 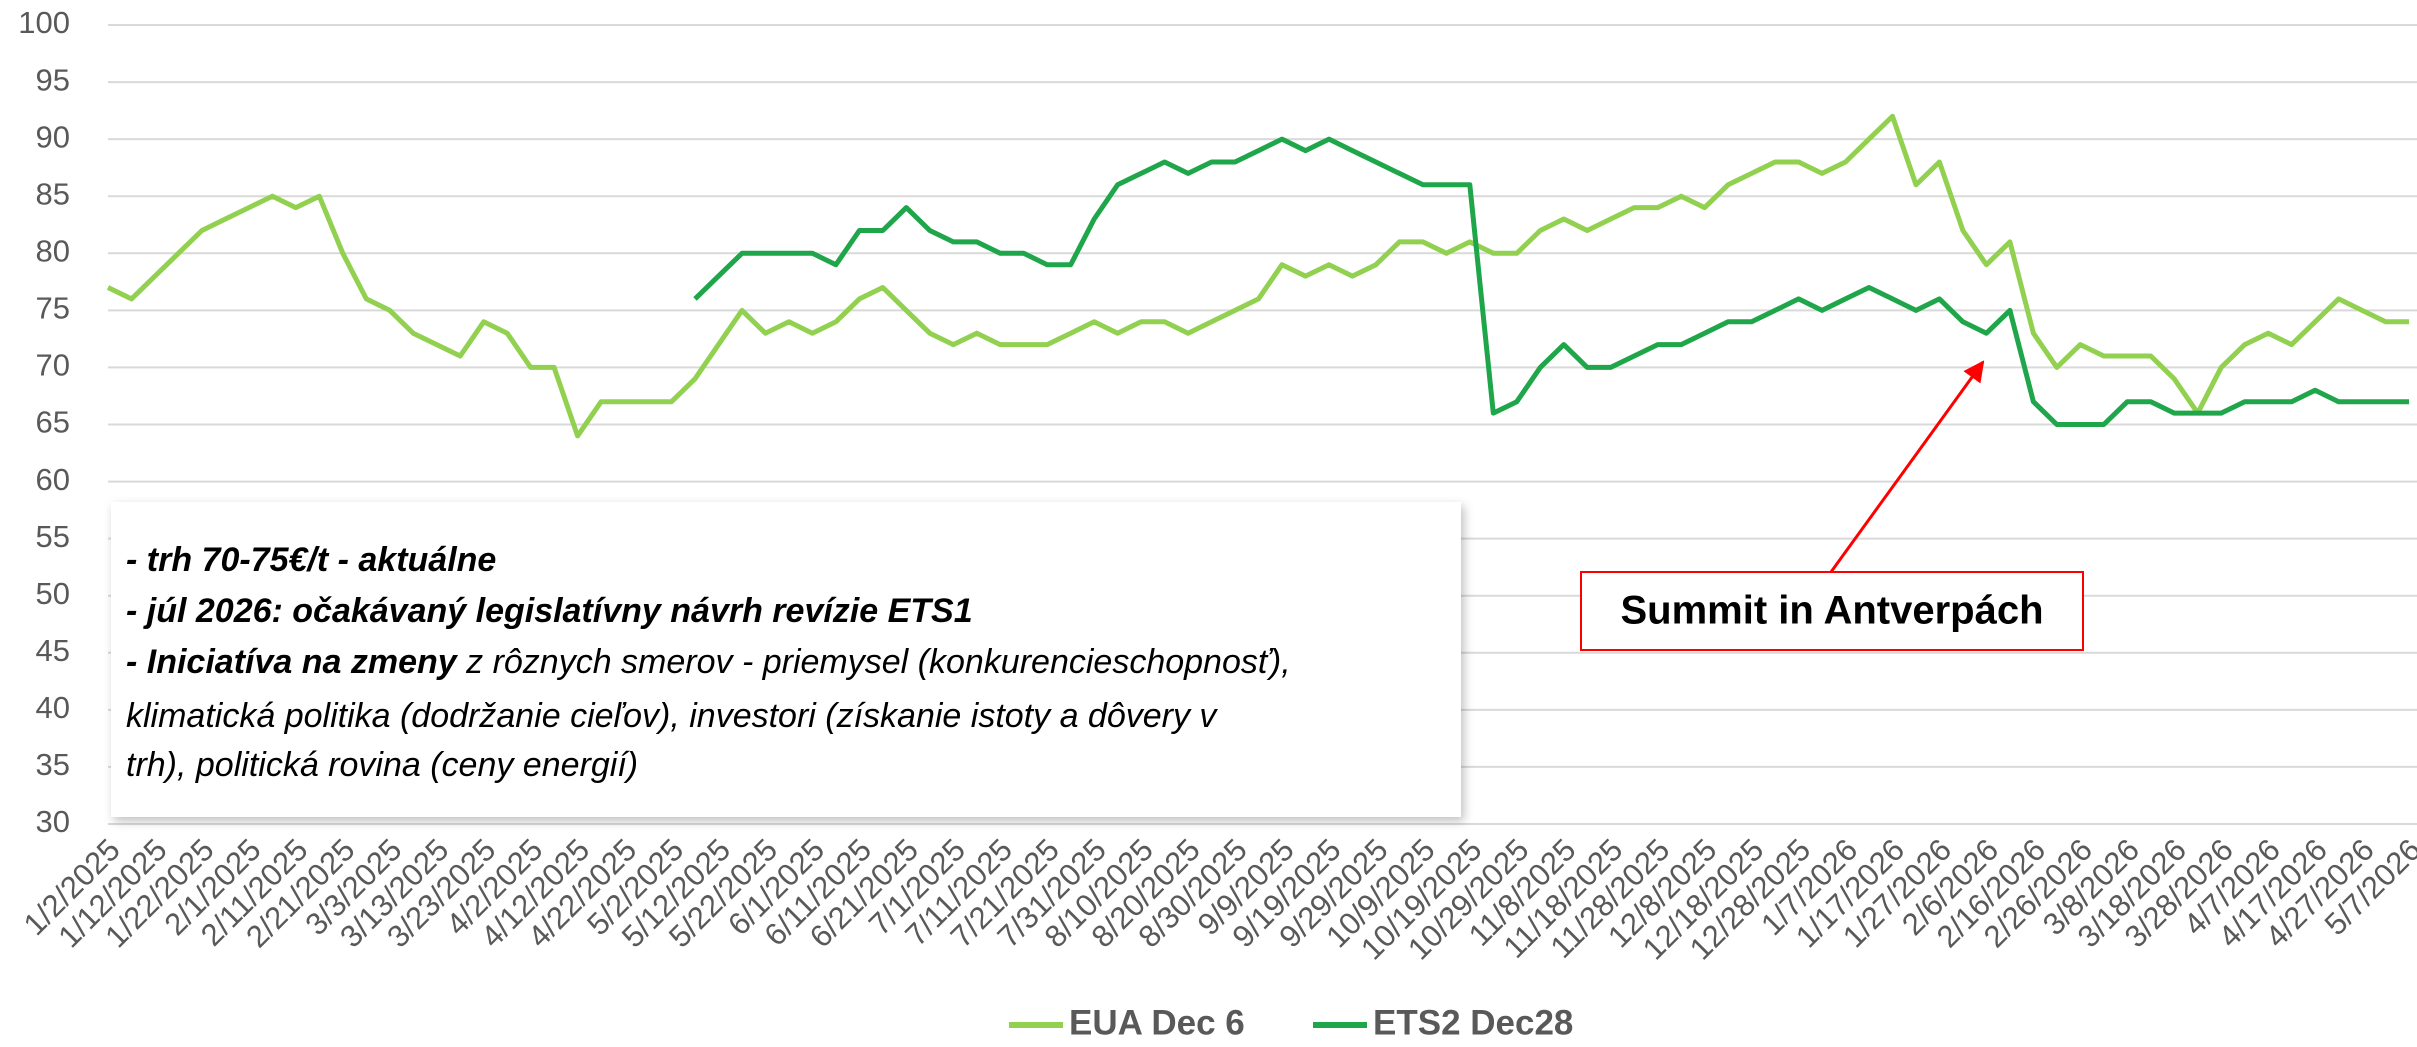 I want to click on y-tick-label: 65, so click(x=53, y=422).